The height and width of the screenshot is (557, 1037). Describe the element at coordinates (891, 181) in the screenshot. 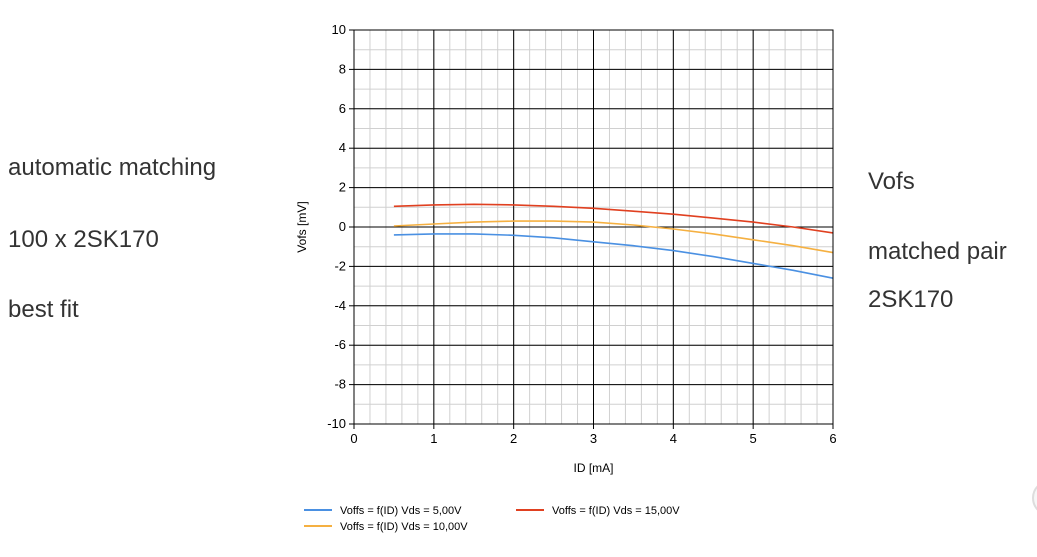

I see `right-caption-1: Vofs` at that location.